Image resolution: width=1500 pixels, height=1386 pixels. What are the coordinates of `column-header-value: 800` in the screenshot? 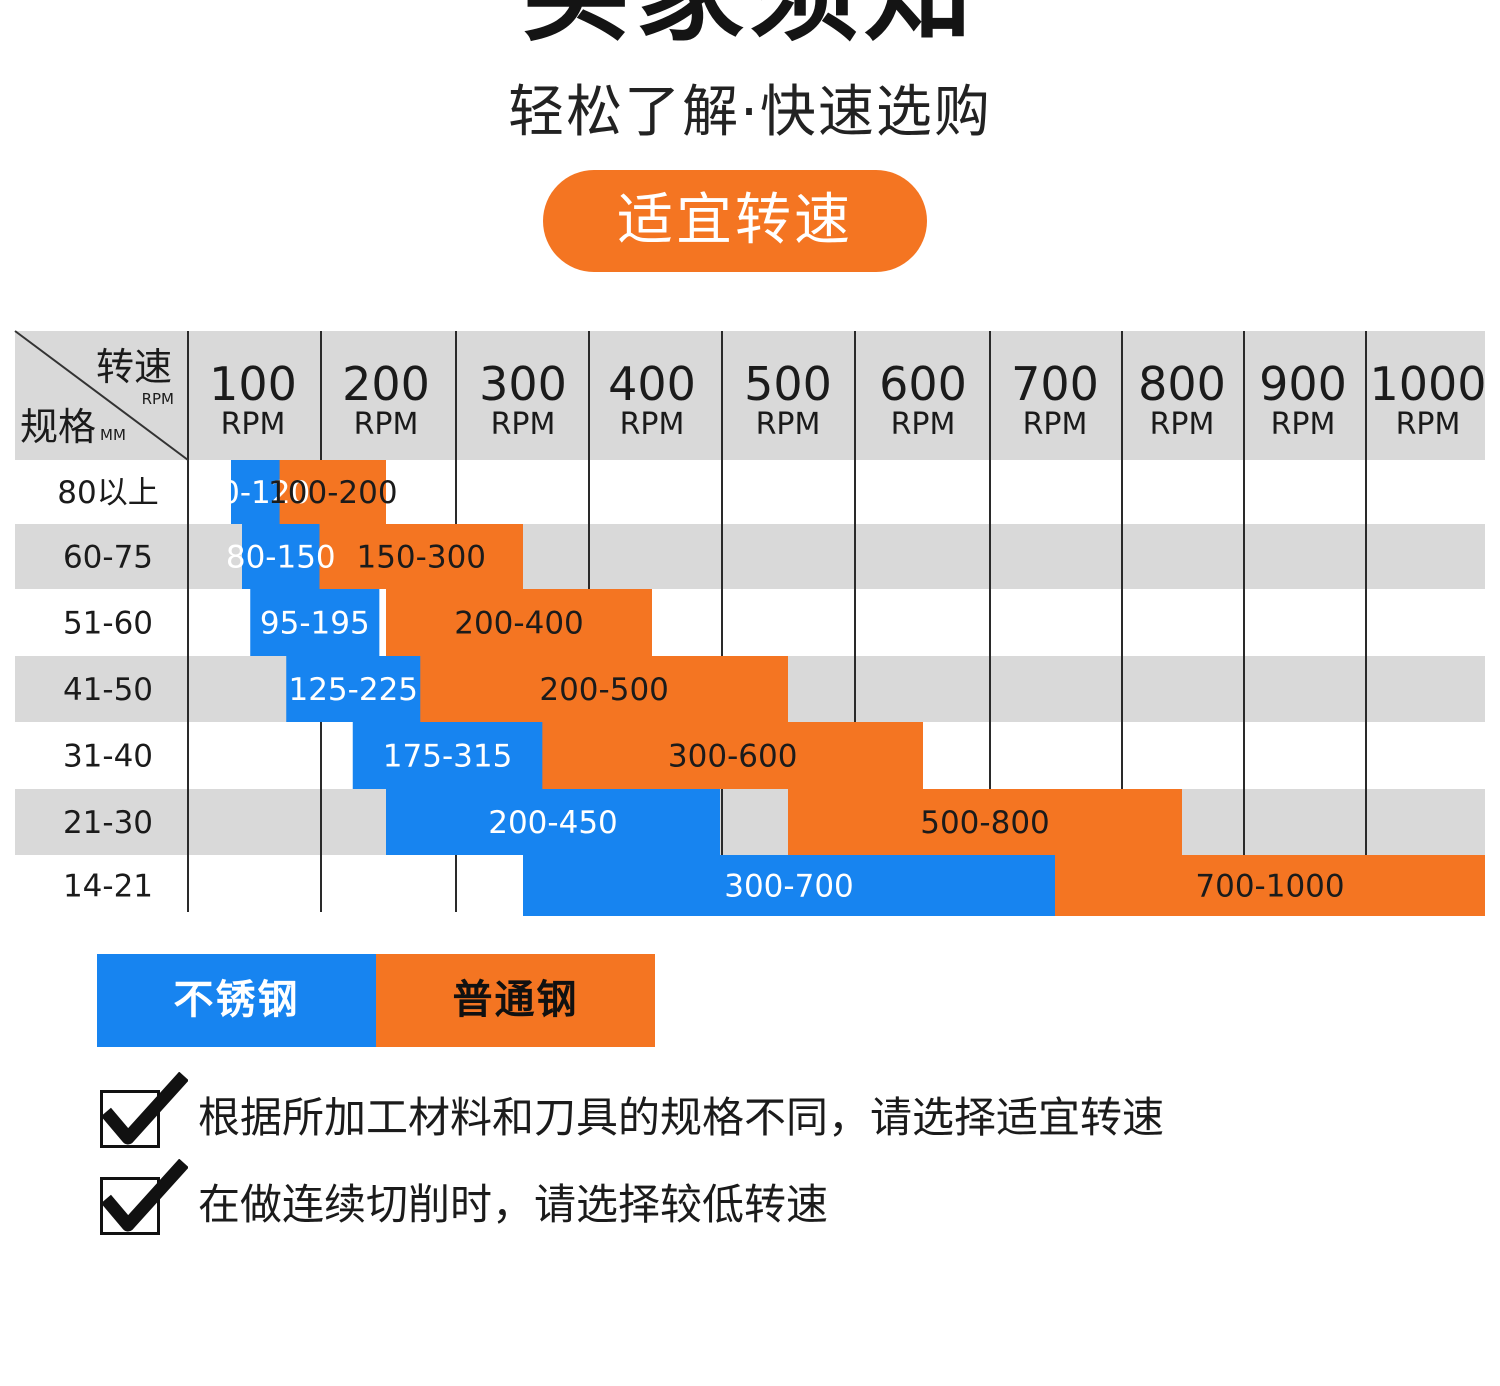 It's located at (1182, 384).